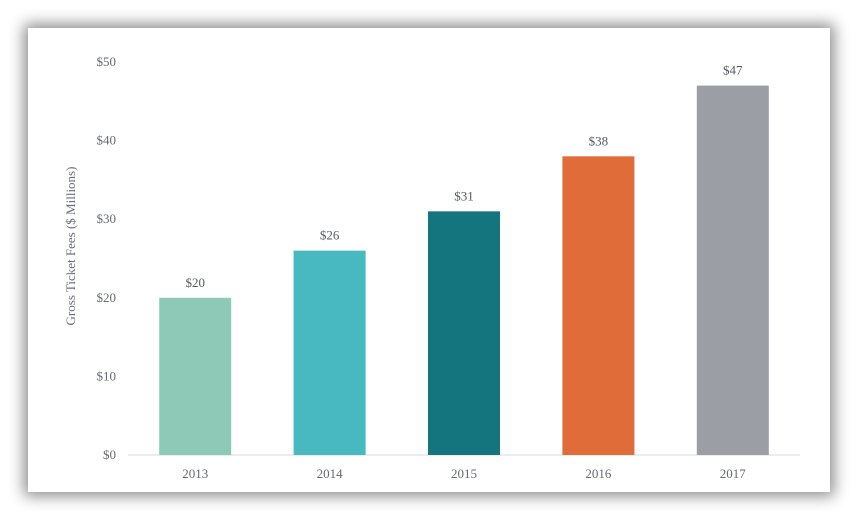  What do you see at coordinates (195, 282) in the screenshot?
I see `bar-value-label: $20` at bounding box center [195, 282].